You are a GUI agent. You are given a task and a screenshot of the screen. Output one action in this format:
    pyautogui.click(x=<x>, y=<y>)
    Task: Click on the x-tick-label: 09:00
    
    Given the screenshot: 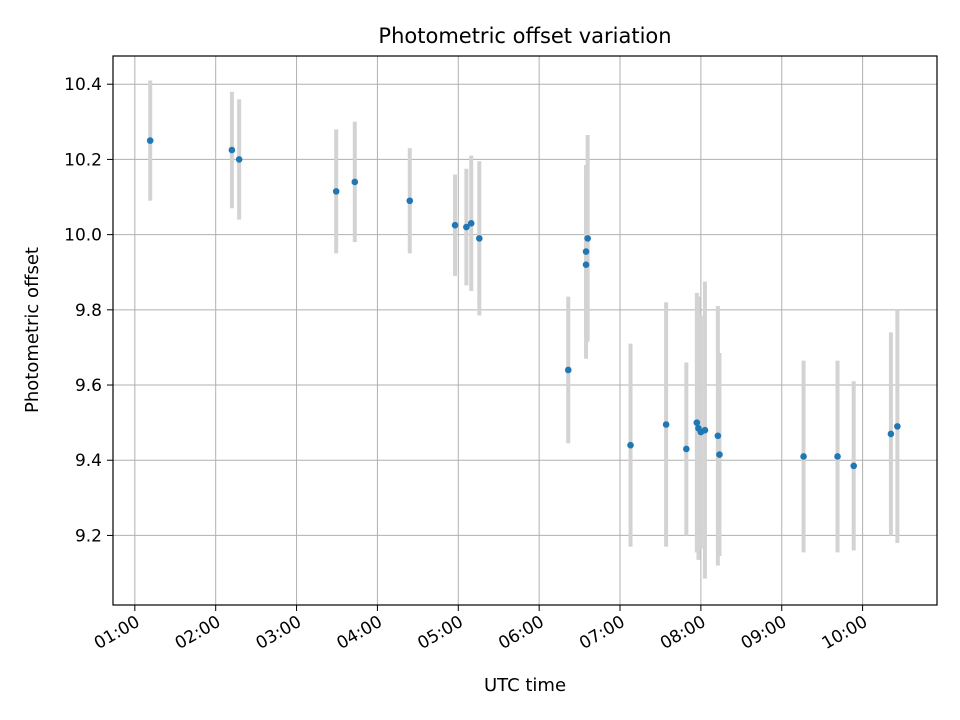 What is the action you would take?
    pyautogui.click(x=764, y=633)
    